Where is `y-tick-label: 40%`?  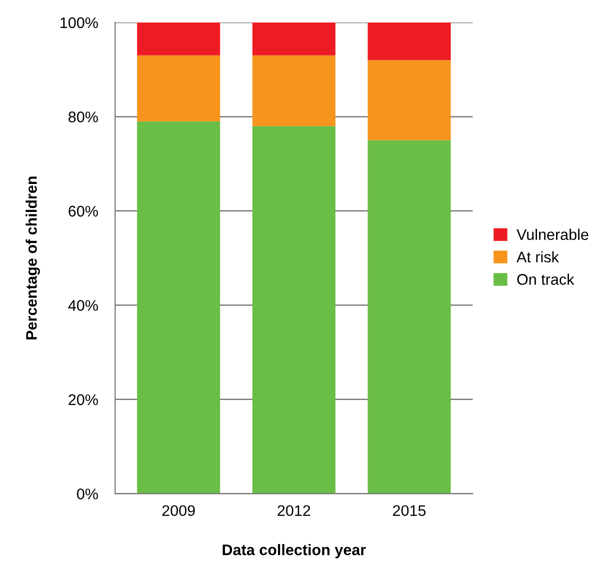 y-tick-label: 40% is located at coordinates (83, 305).